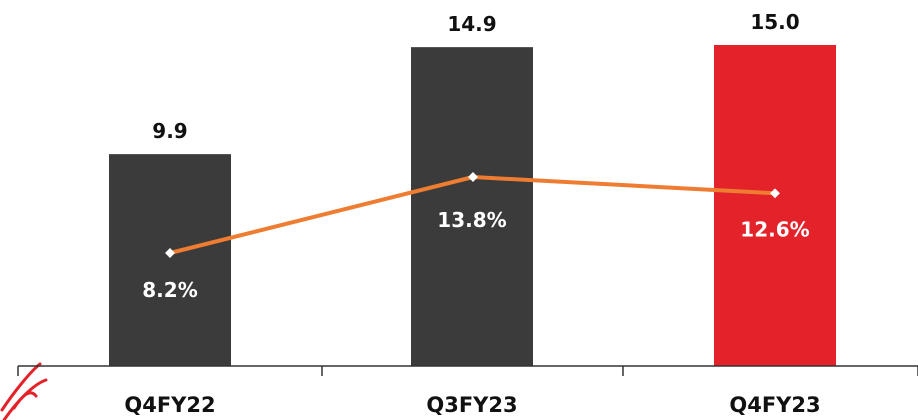 This screenshot has height=420, width=918. I want to click on bar-value-label: 9.9, so click(169, 131).